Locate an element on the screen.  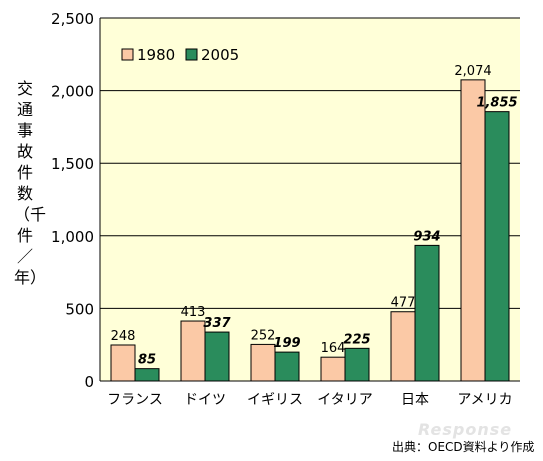
legend-swatch-1980 is located at coordinates (127, 54).